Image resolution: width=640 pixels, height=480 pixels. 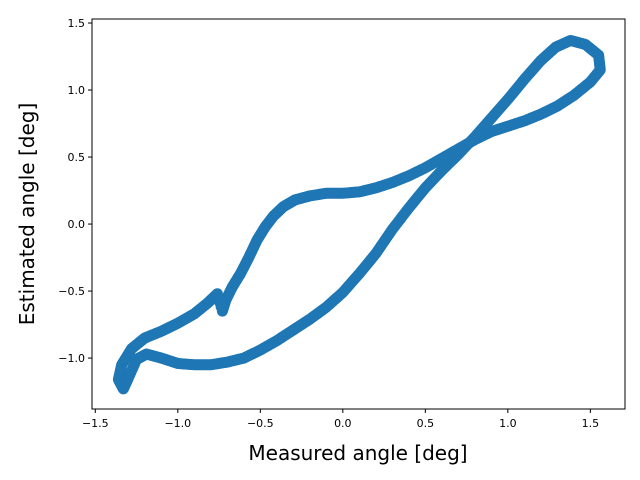 What do you see at coordinates (77, 23) in the screenshot?
I see `y-tick-label: 1.5` at bounding box center [77, 23].